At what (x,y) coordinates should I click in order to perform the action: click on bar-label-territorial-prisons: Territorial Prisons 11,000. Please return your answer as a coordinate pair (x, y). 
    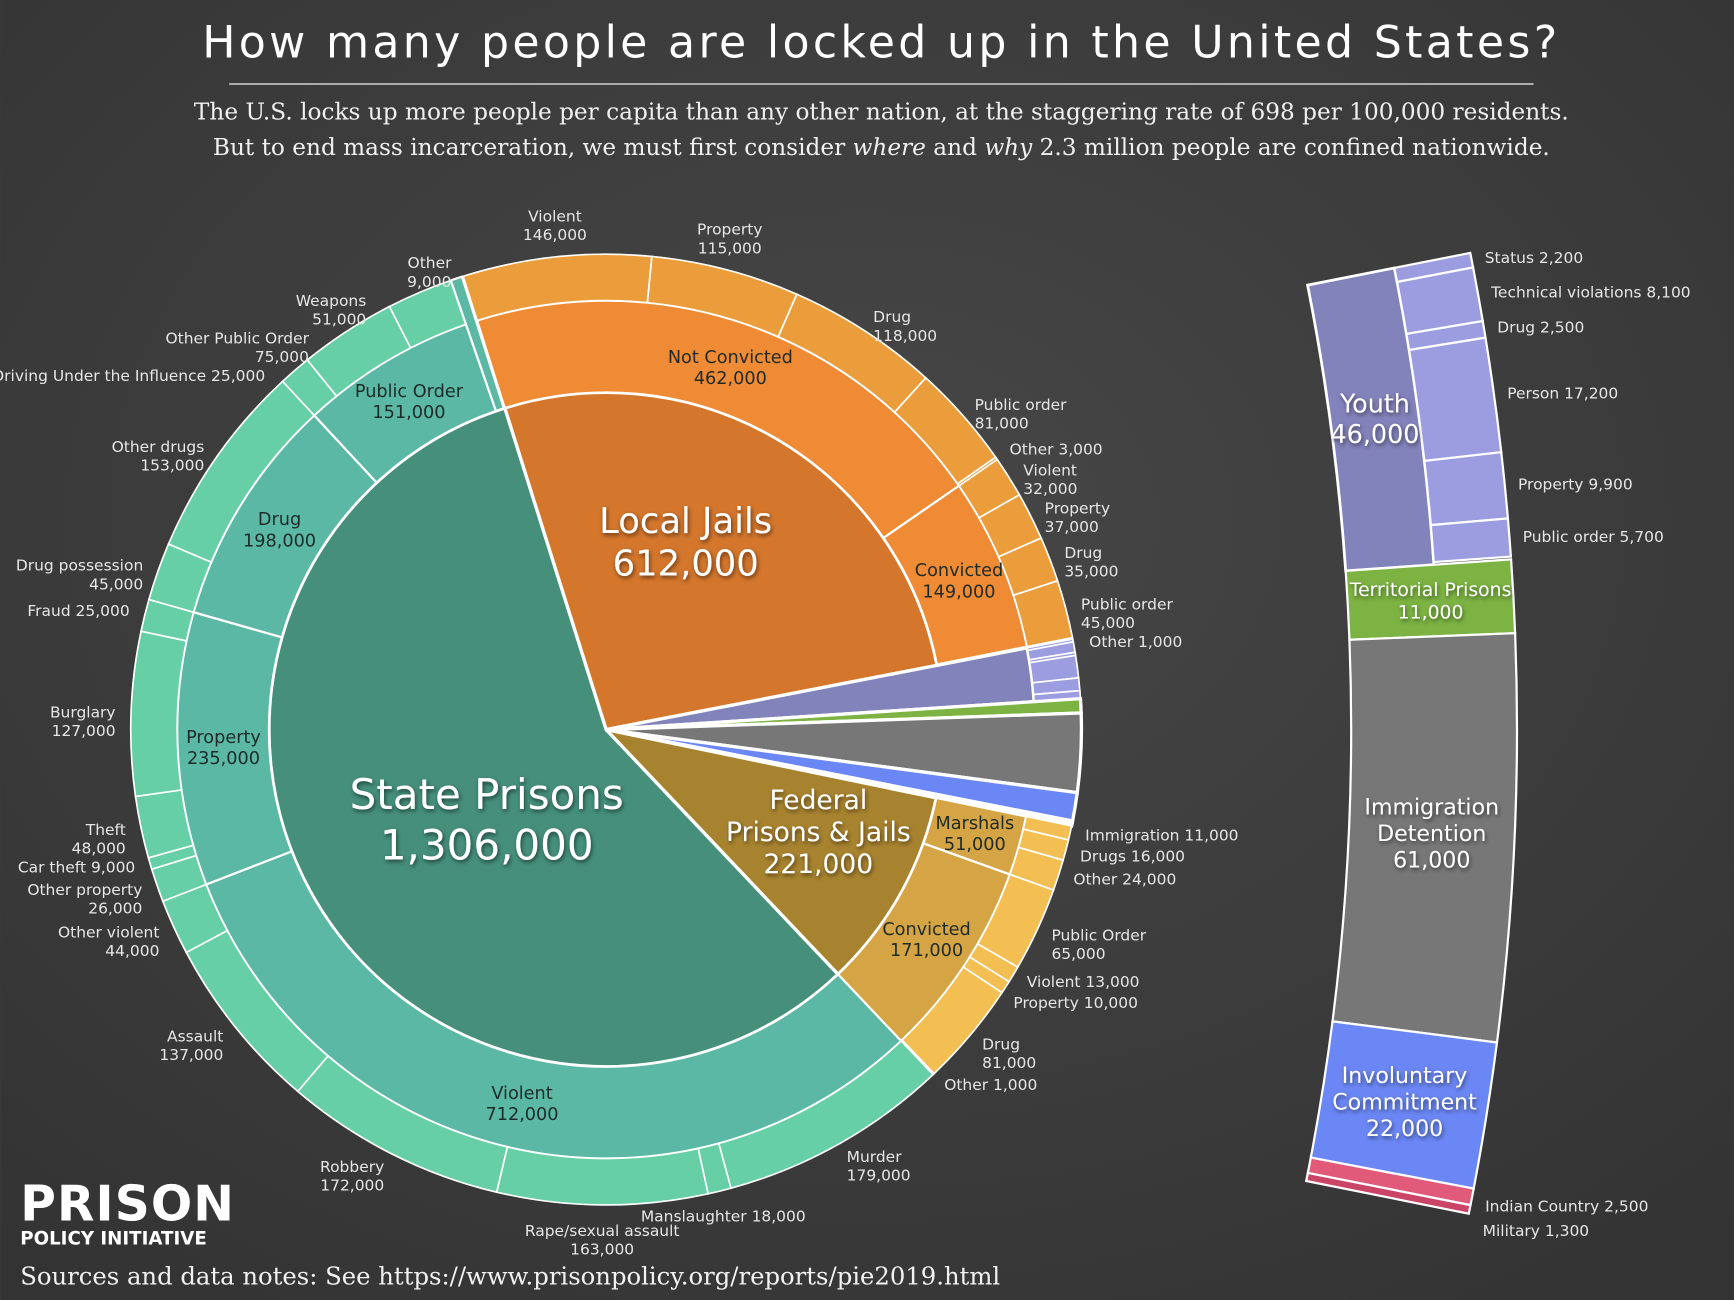
    Looking at the image, I should click on (1430, 602).